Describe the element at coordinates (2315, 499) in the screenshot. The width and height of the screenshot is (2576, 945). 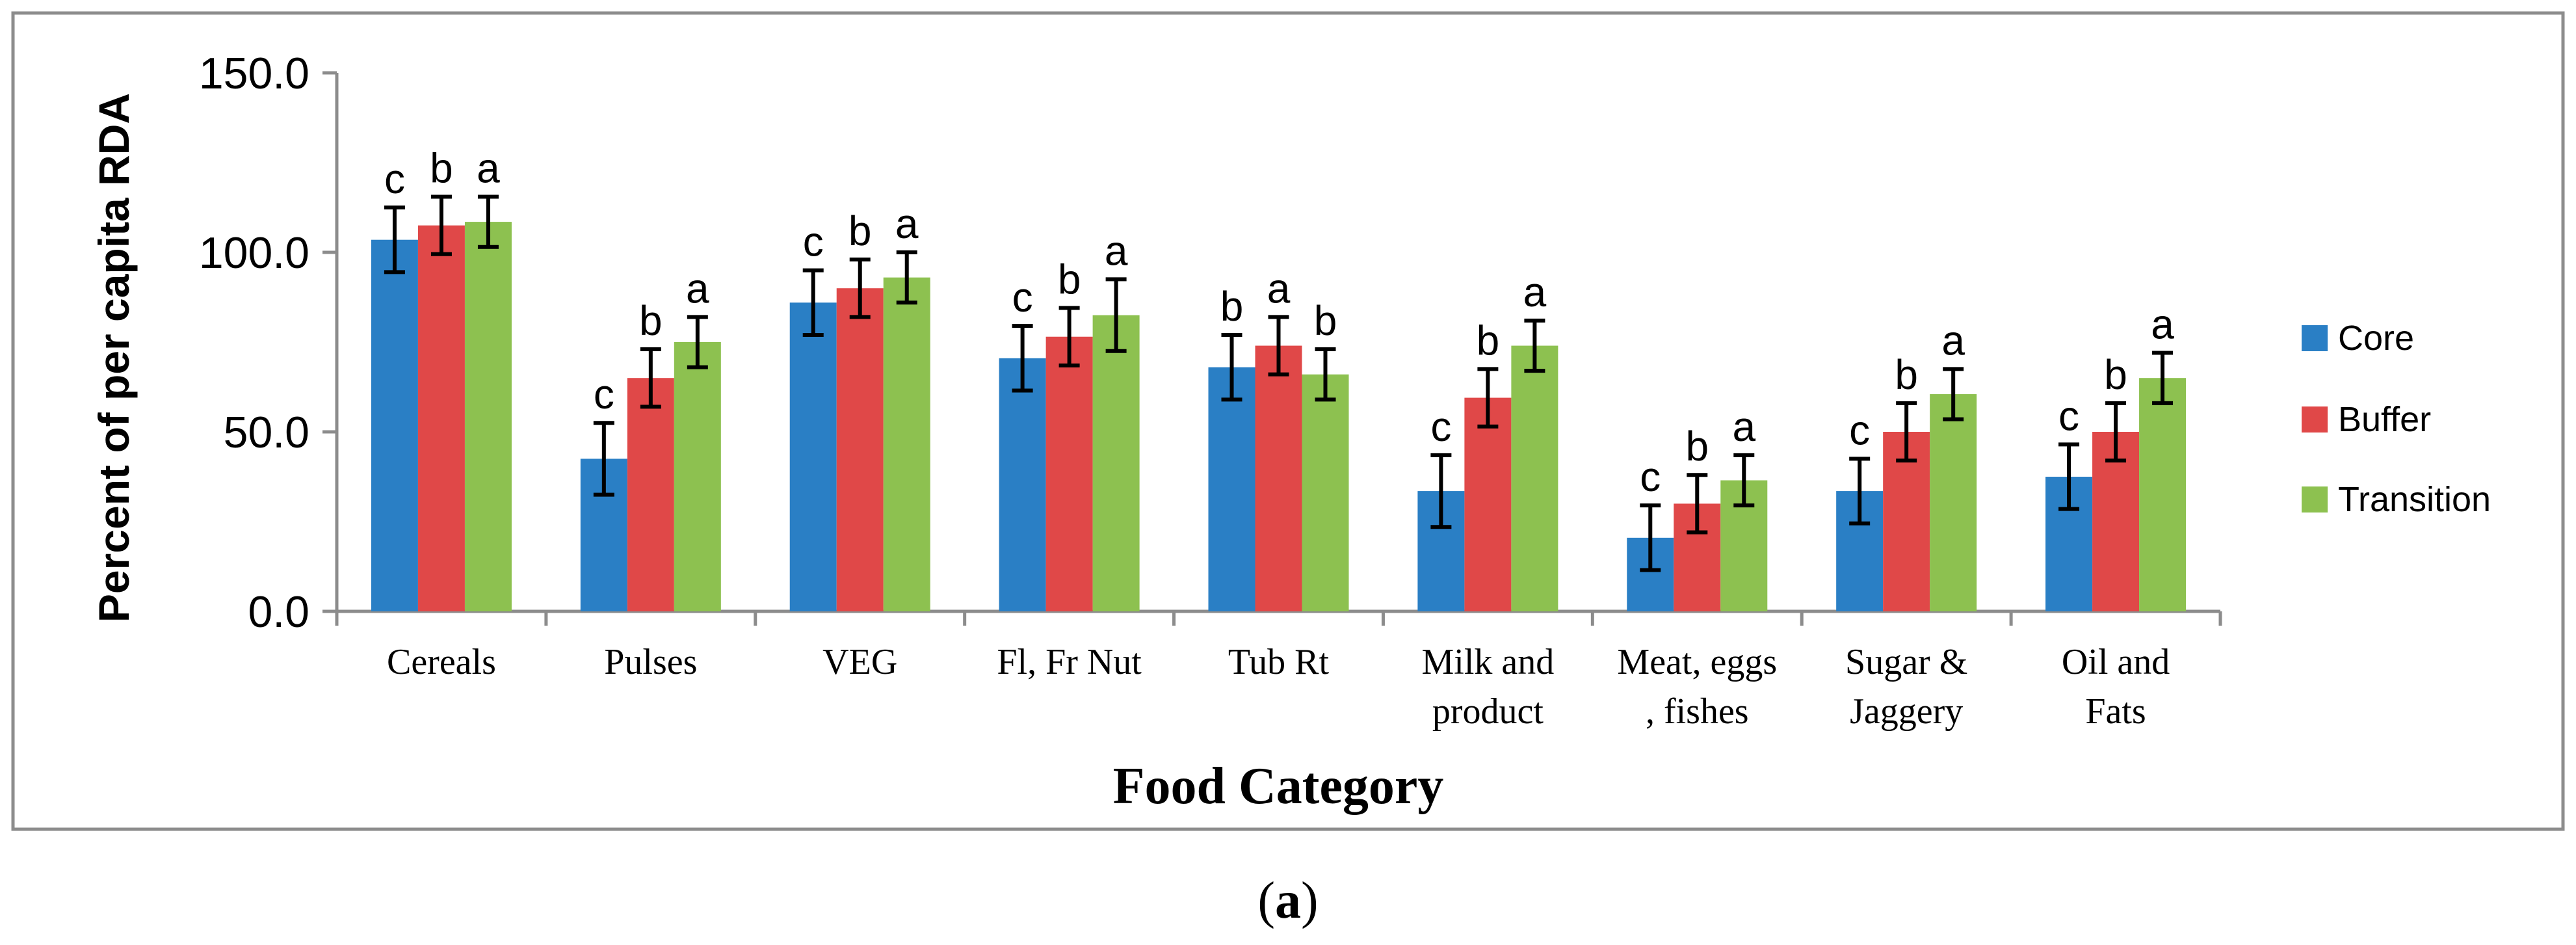
I see `legend-swatch-transition` at that location.